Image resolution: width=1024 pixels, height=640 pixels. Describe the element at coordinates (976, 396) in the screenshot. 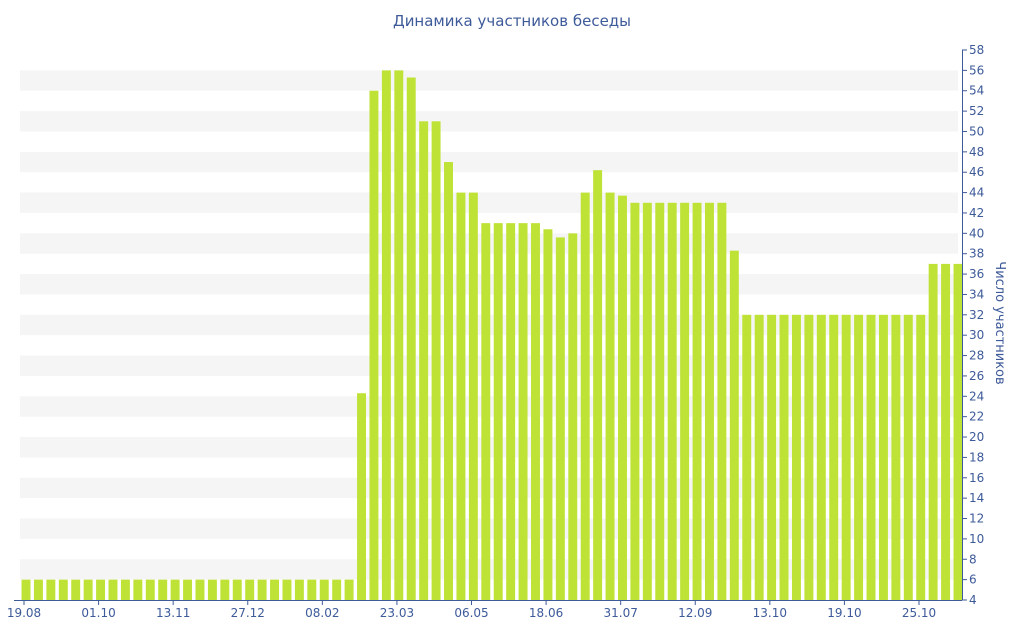

I see `y-tick-label: 24` at that location.